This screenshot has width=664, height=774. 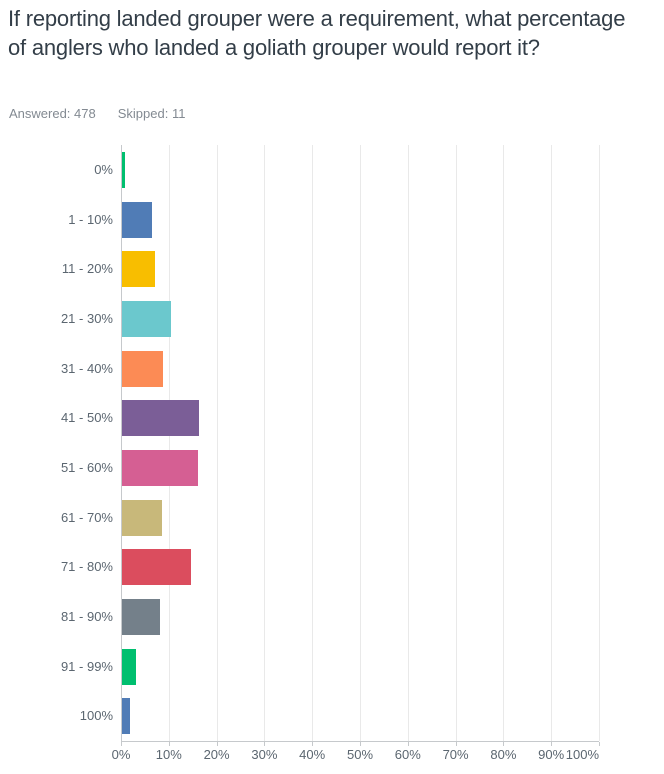 What do you see at coordinates (90, 219) in the screenshot?
I see `category-label: 1 - 10%` at bounding box center [90, 219].